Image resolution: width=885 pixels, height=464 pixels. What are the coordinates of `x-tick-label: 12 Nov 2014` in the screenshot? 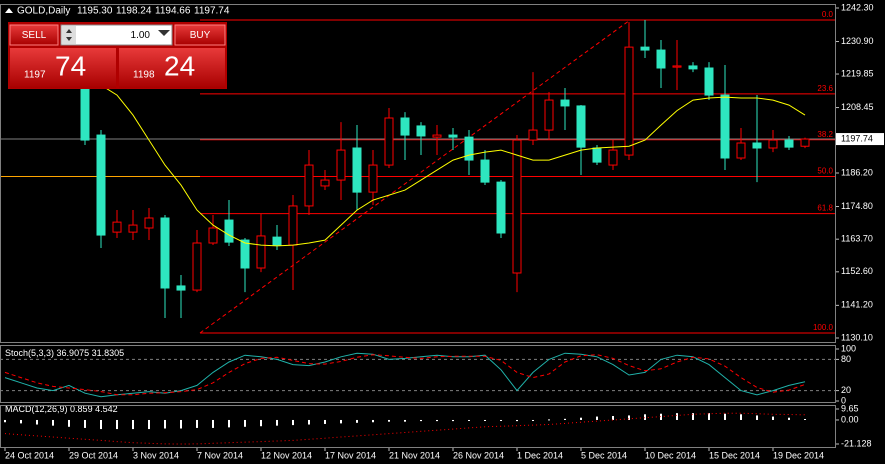 It's located at (286, 455).